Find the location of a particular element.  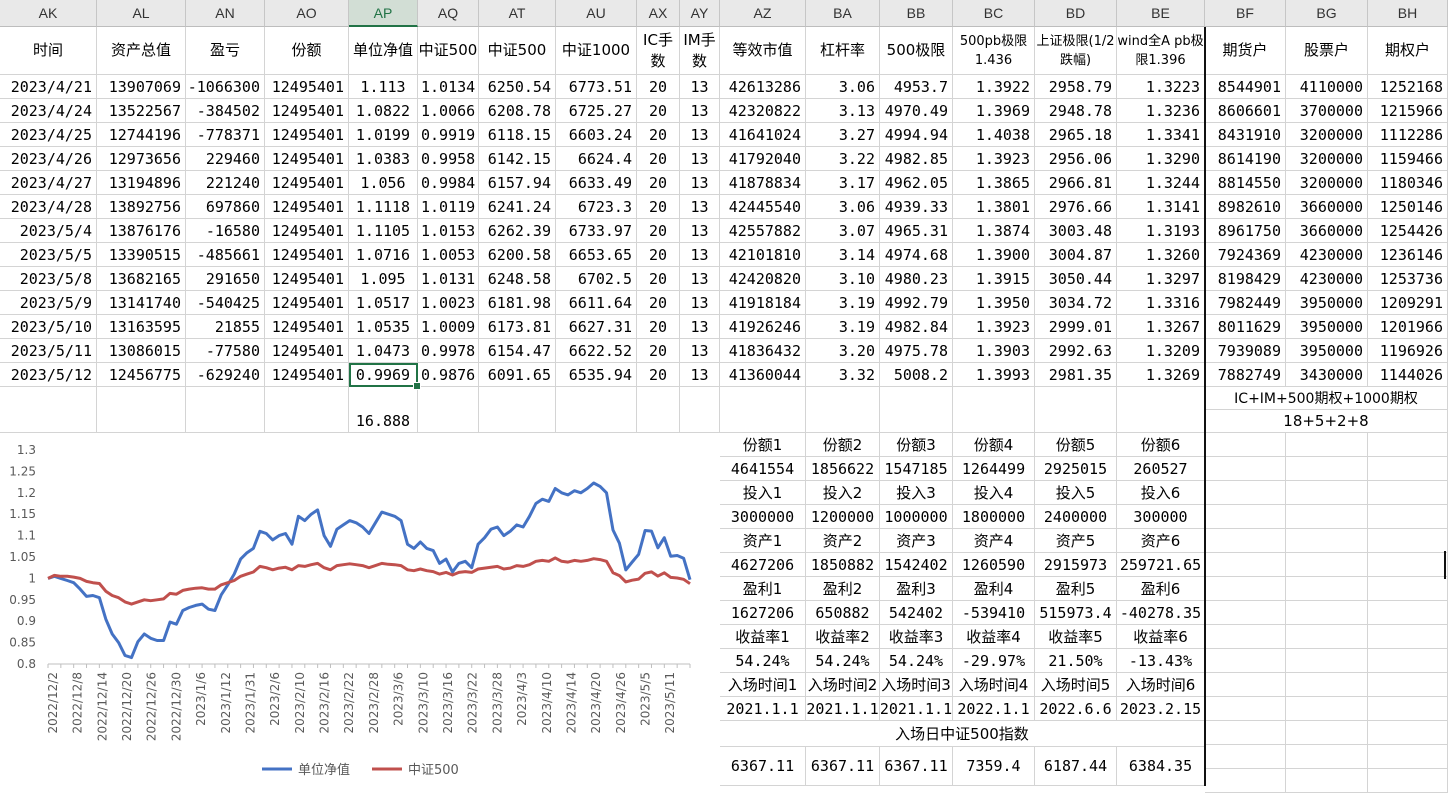

header-cell-ao: 份额 is located at coordinates (307, 51).